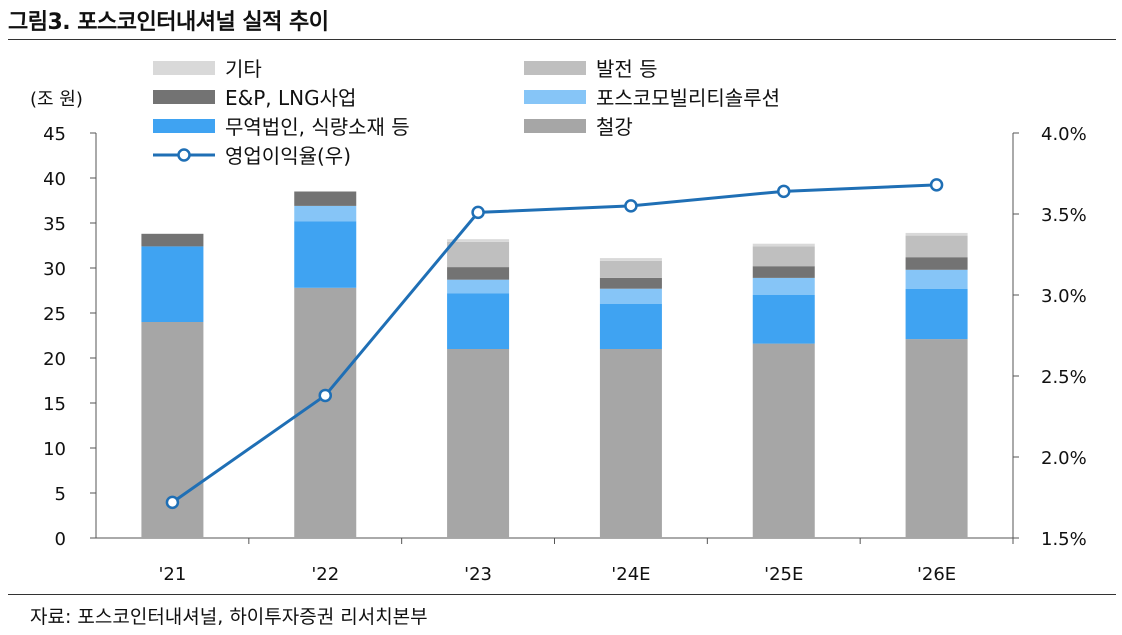 This screenshot has height=635, width=1122. Describe the element at coordinates (936, 574) in the screenshot. I see `x-tick-label: '26E` at that location.